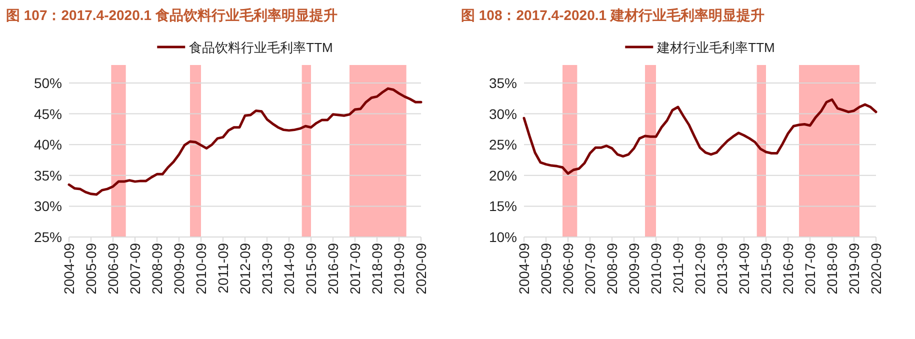 The image size is (915, 339). I want to click on y-tick-label: 40%, so click(48, 144).